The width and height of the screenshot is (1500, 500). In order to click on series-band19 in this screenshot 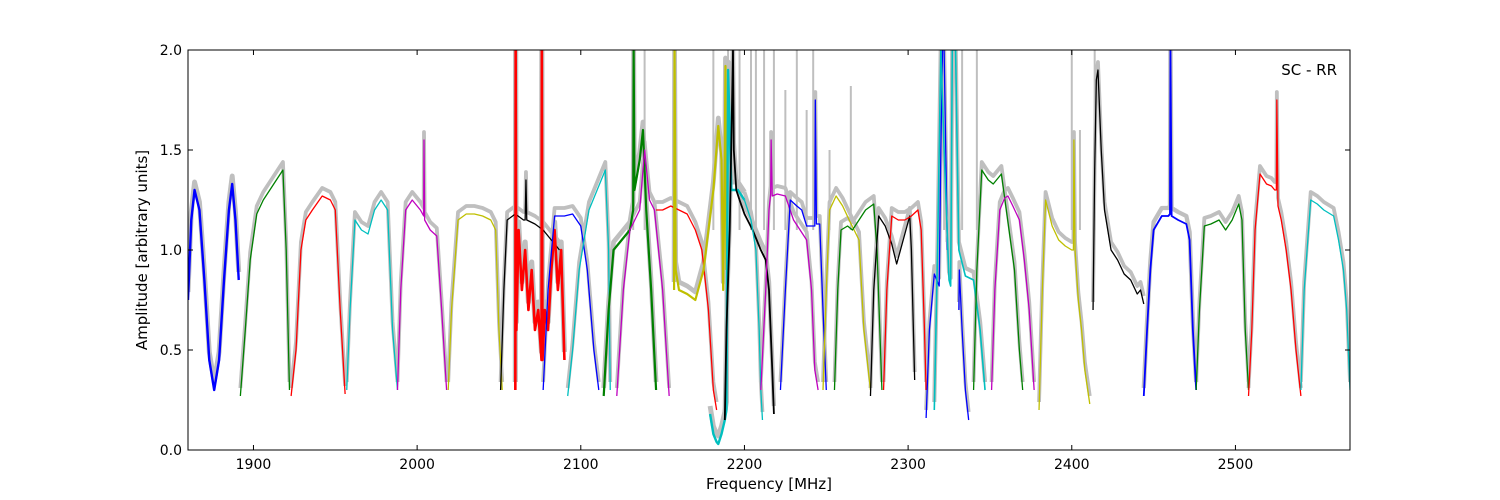, I will do `click(803, 245)`.